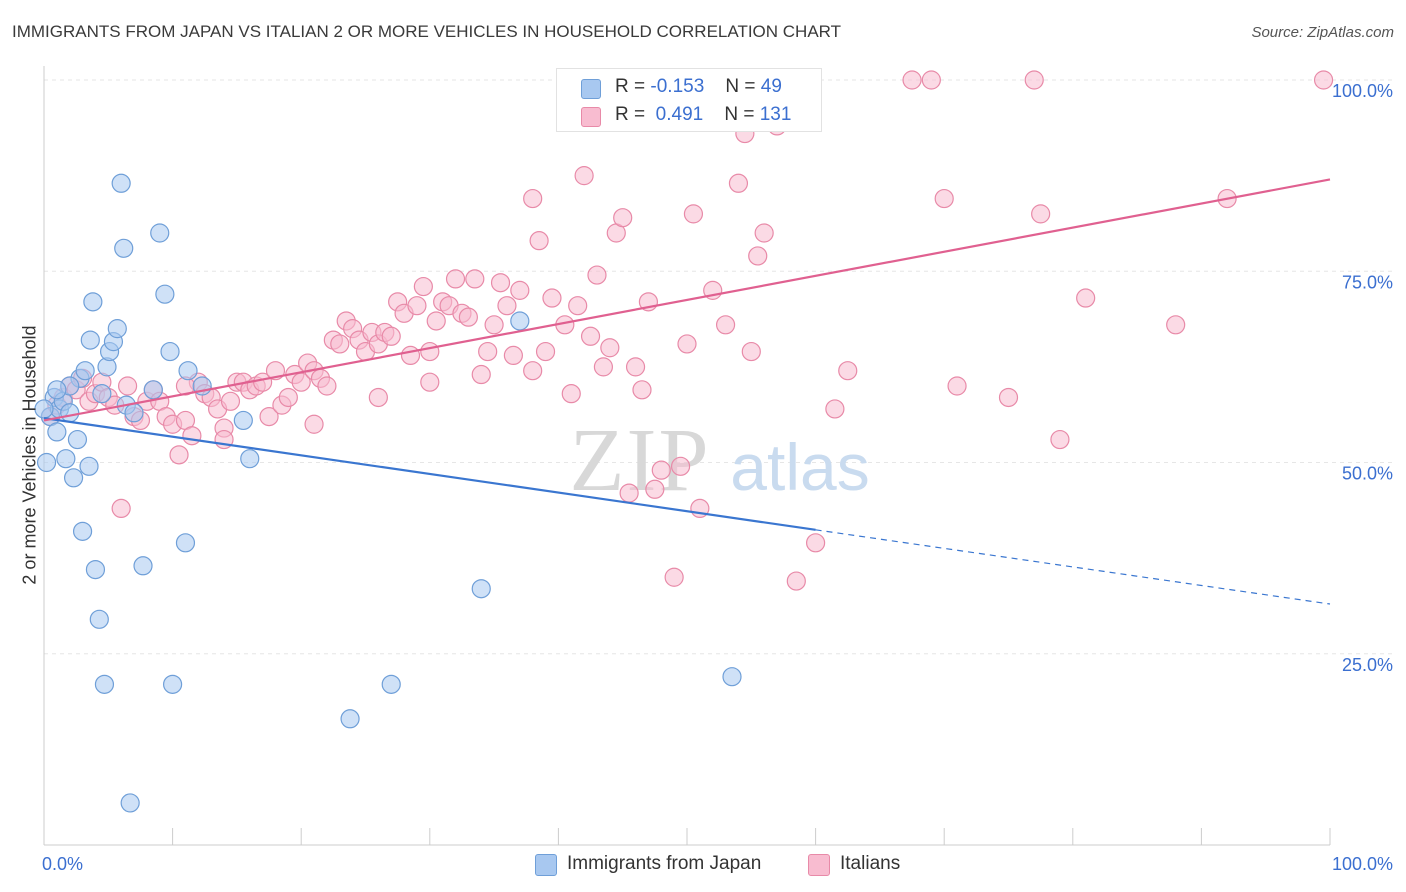 The image size is (1406, 892). What do you see at coordinates (739, 114) in the screenshot?
I see `legend-n-label: N =` at bounding box center [739, 114].